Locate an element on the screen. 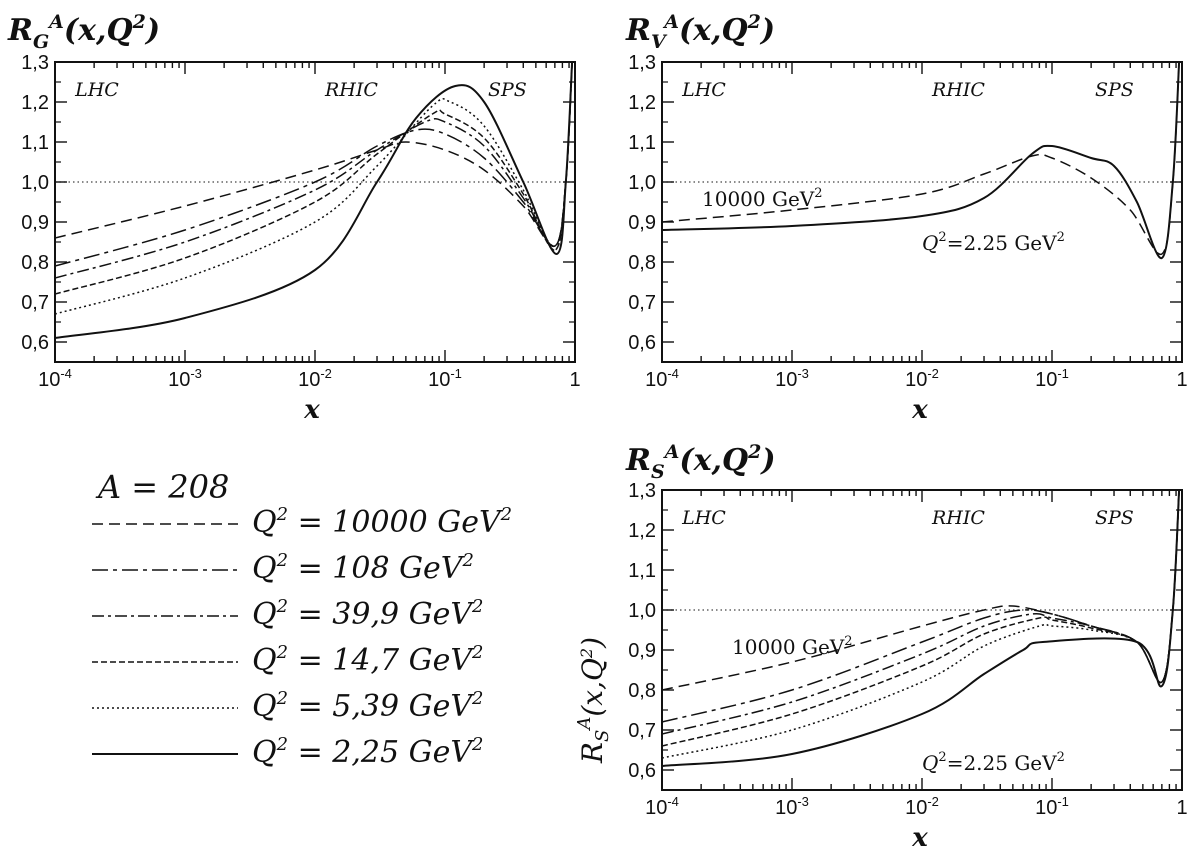 Image resolution: width=1188 pixels, height=852 pixels. panel-g-ytick-label: 1,2 is located at coordinates (35, 103).